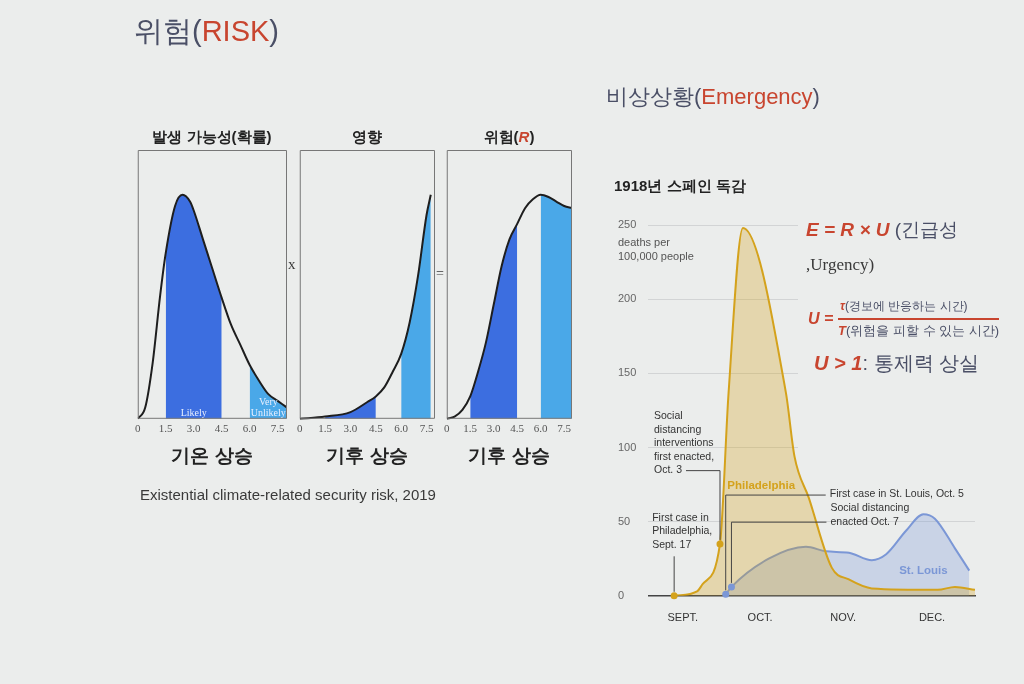  Describe the element at coordinates (268, 406) in the screenshot. I see `series-label: Very Unlikely` at that location.